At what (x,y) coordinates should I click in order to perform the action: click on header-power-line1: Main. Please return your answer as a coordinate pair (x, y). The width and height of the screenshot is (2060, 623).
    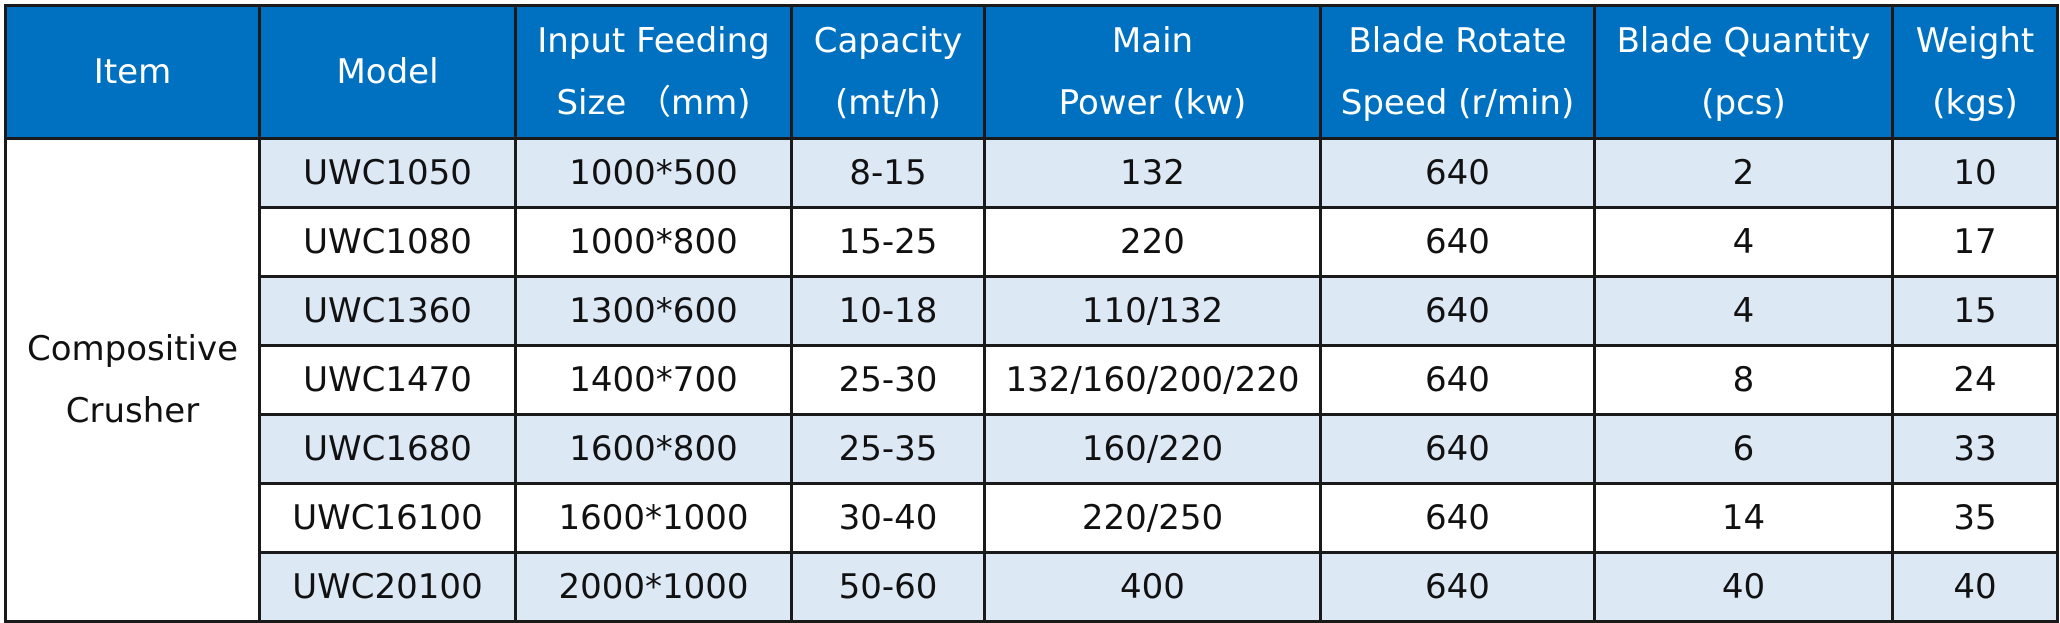
    Looking at the image, I should click on (1152, 41).